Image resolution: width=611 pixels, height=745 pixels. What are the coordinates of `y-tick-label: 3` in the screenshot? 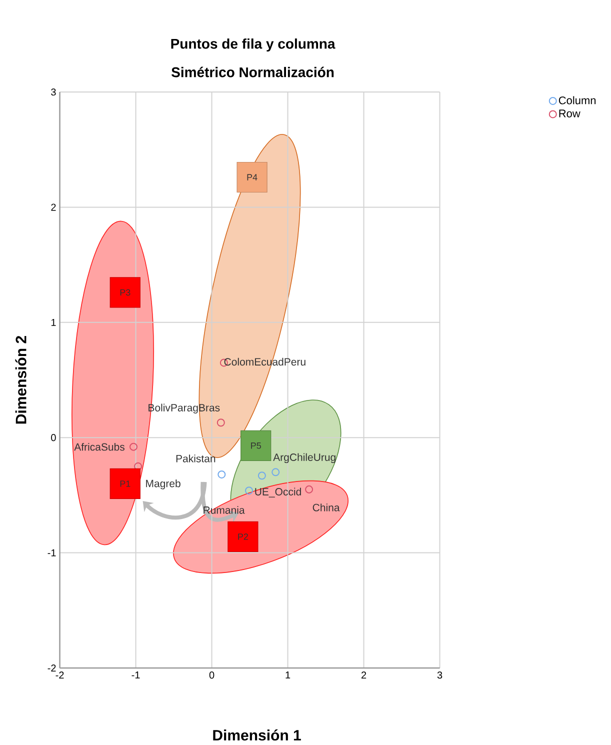 It's located at (53, 92).